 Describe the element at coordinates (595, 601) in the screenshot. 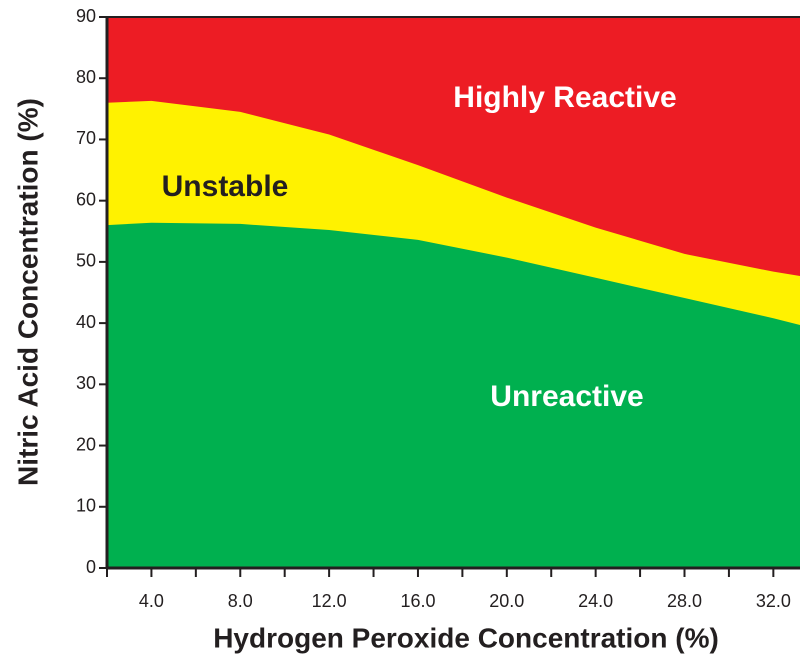

I see `x-tick-label: 24.0` at that location.